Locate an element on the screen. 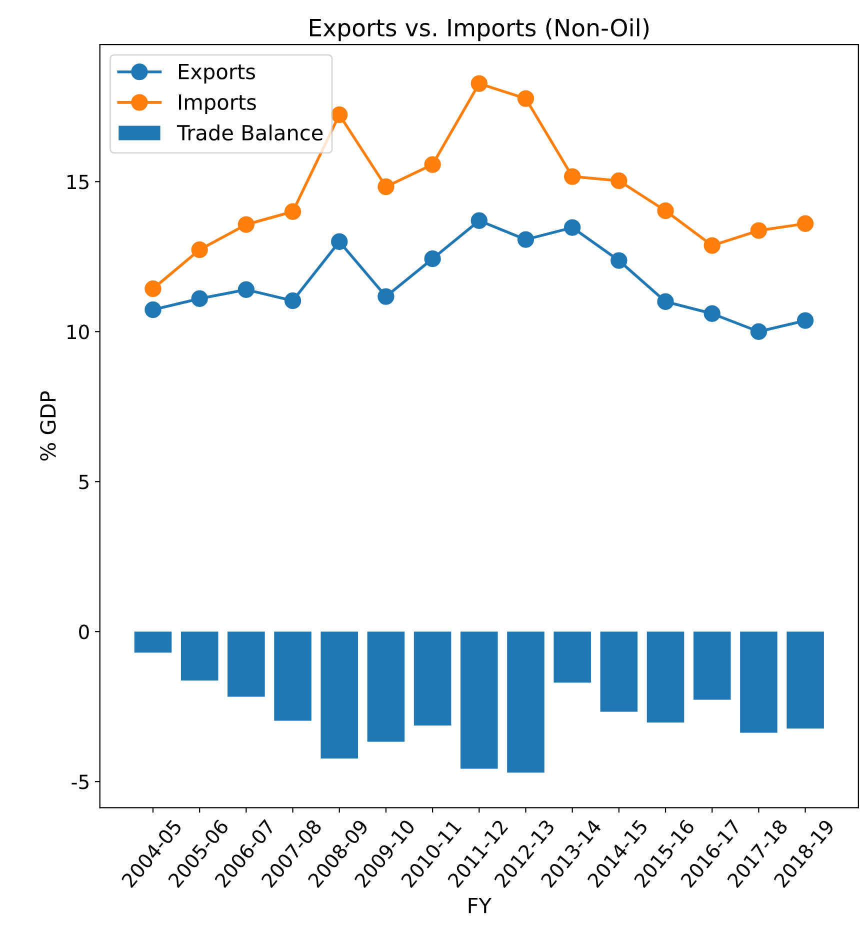 Image resolution: width=861 pixels, height=948 pixels. y-tick-label: 10 is located at coordinates (78, 332).